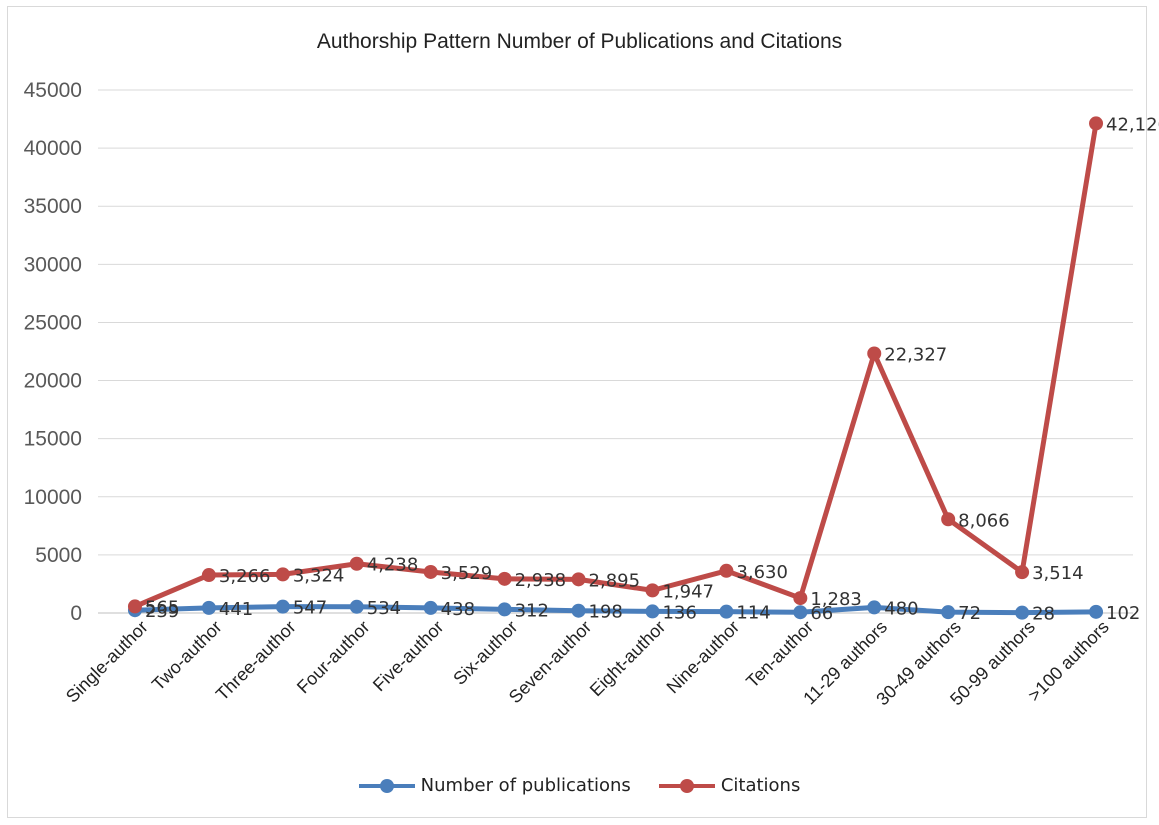 The height and width of the screenshot is (825, 1159). Describe the element at coordinates (753, 613) in the screenshot. I see `data-label: 114` at that location.